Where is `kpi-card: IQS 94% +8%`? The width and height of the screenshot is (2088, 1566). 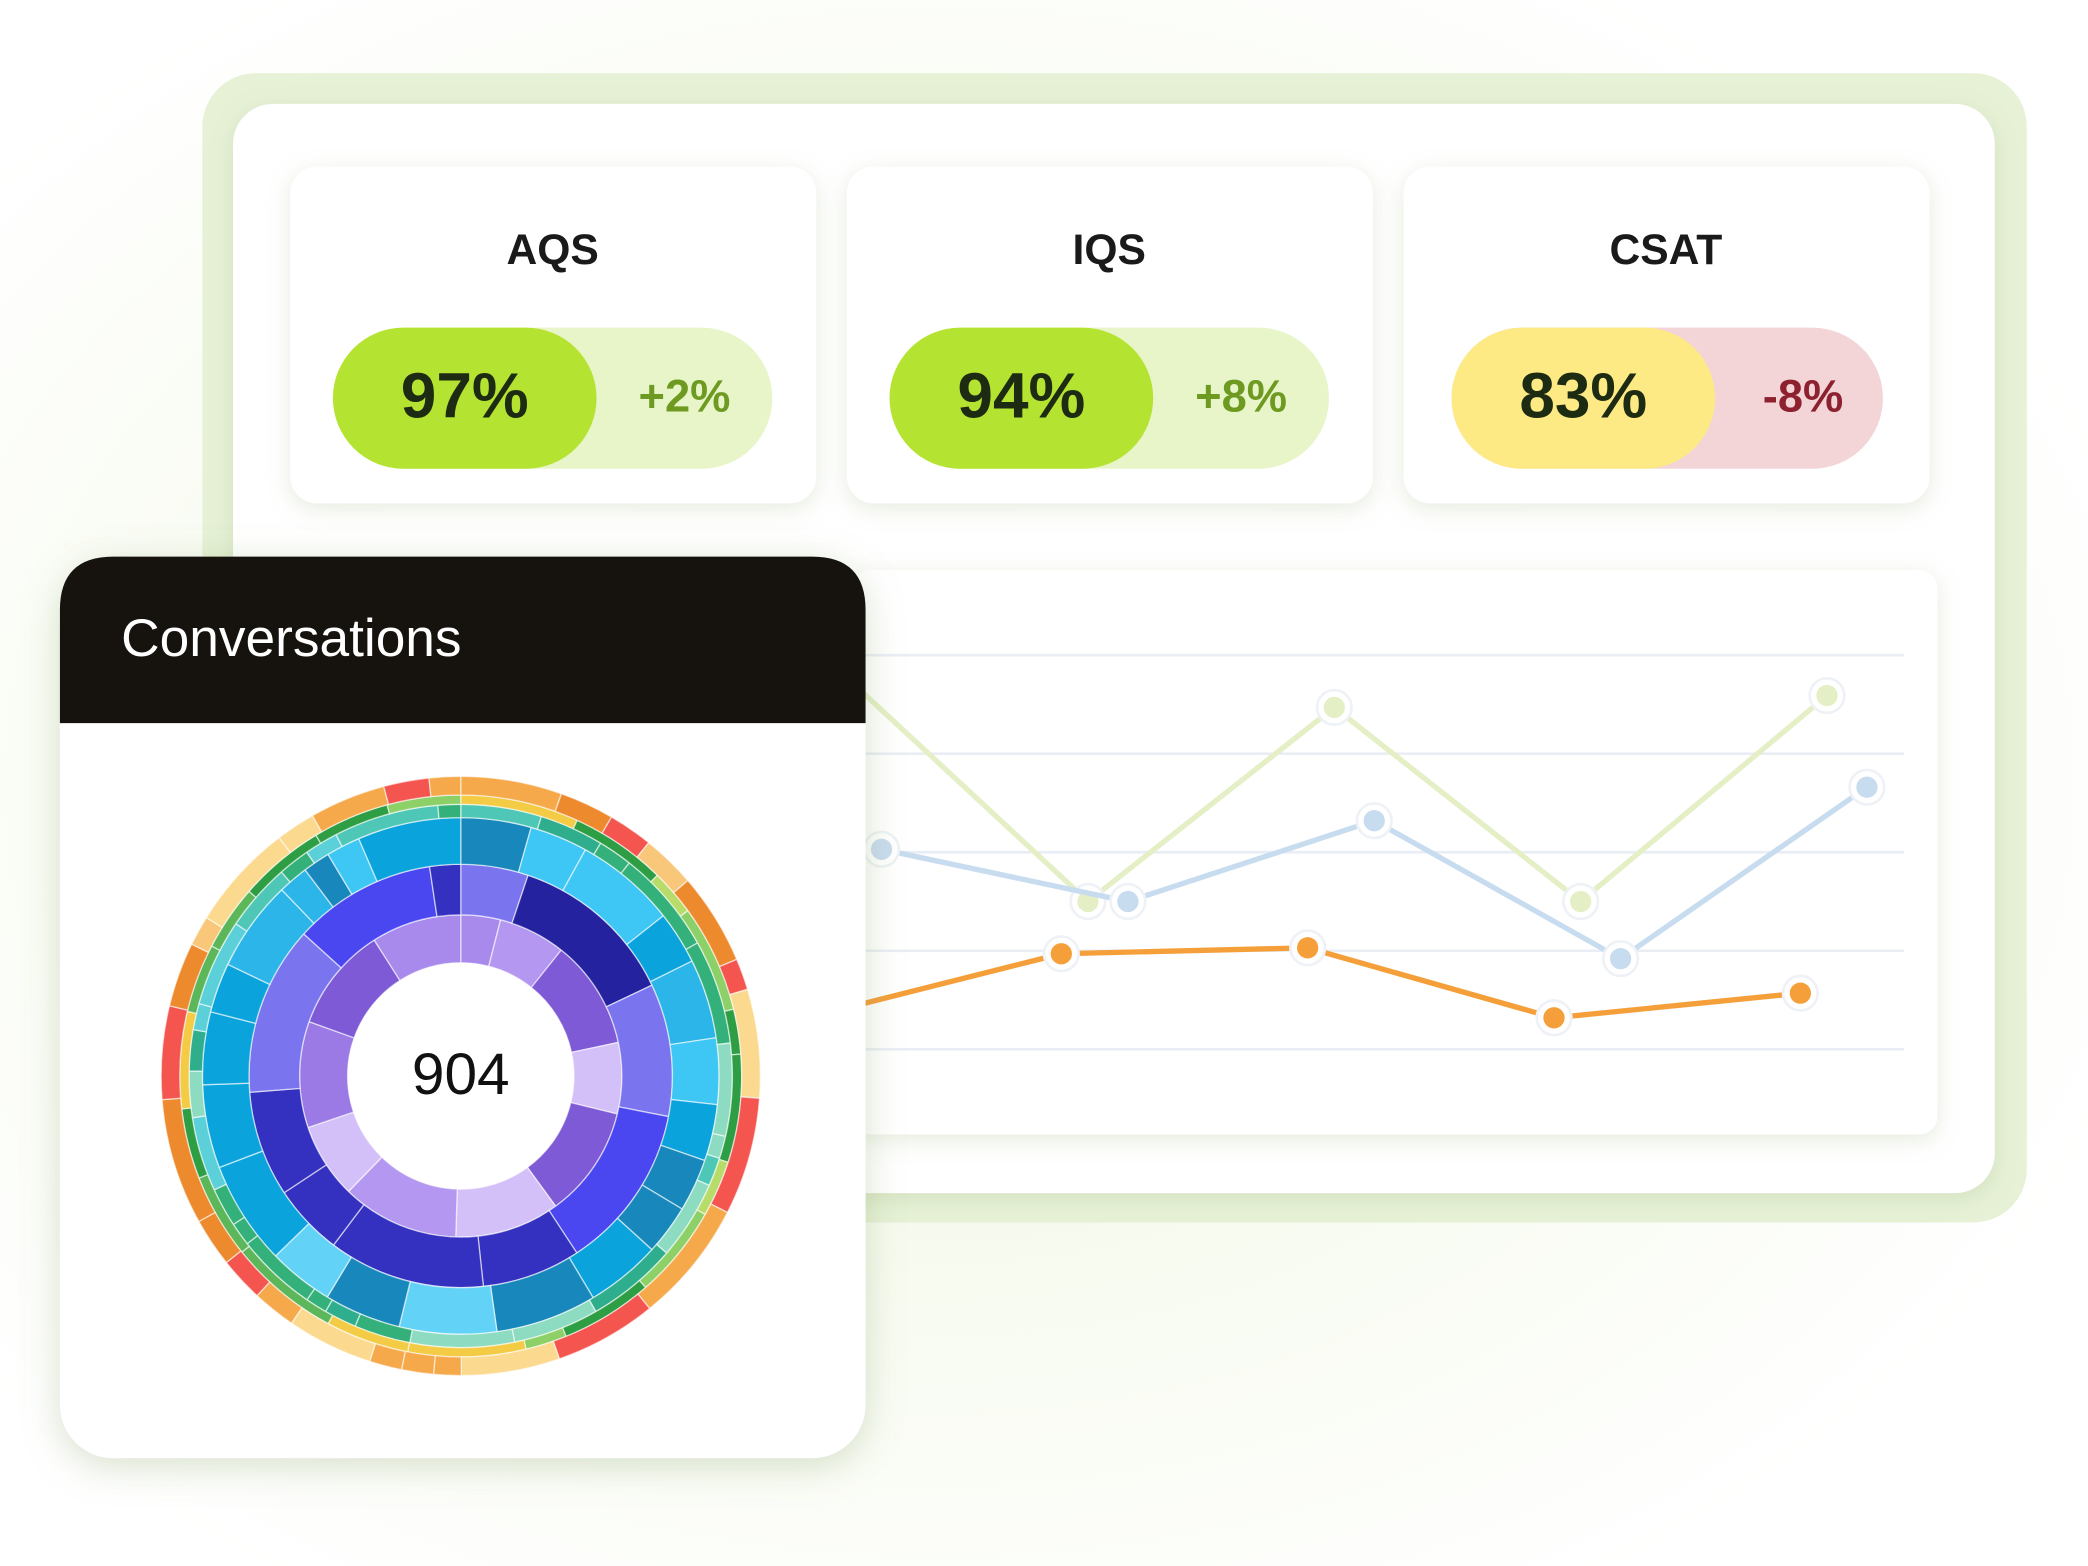 kpi-card: IQS 94% +8% is located at coordinates (1109, 335).